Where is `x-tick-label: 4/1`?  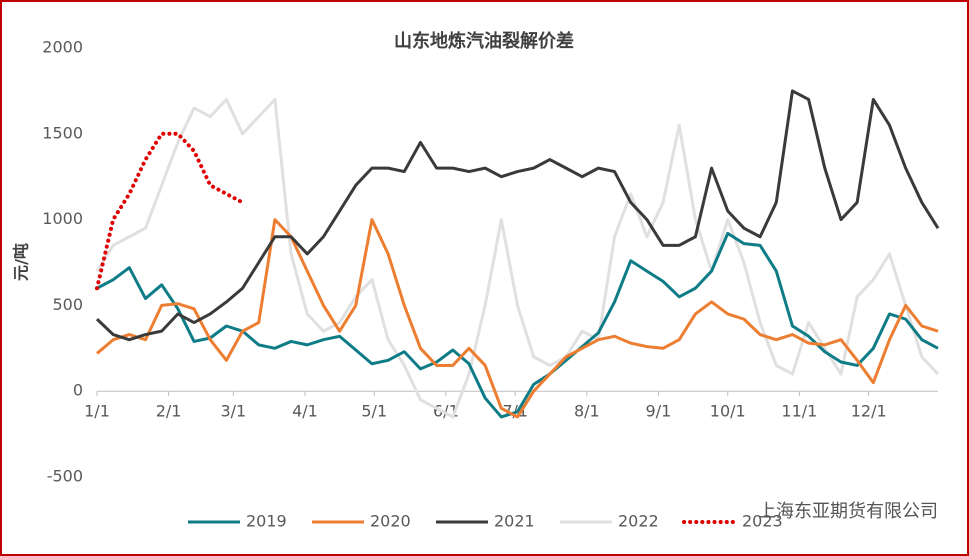
x-tick-label: 4/1 is located at coordinates (305, 411).